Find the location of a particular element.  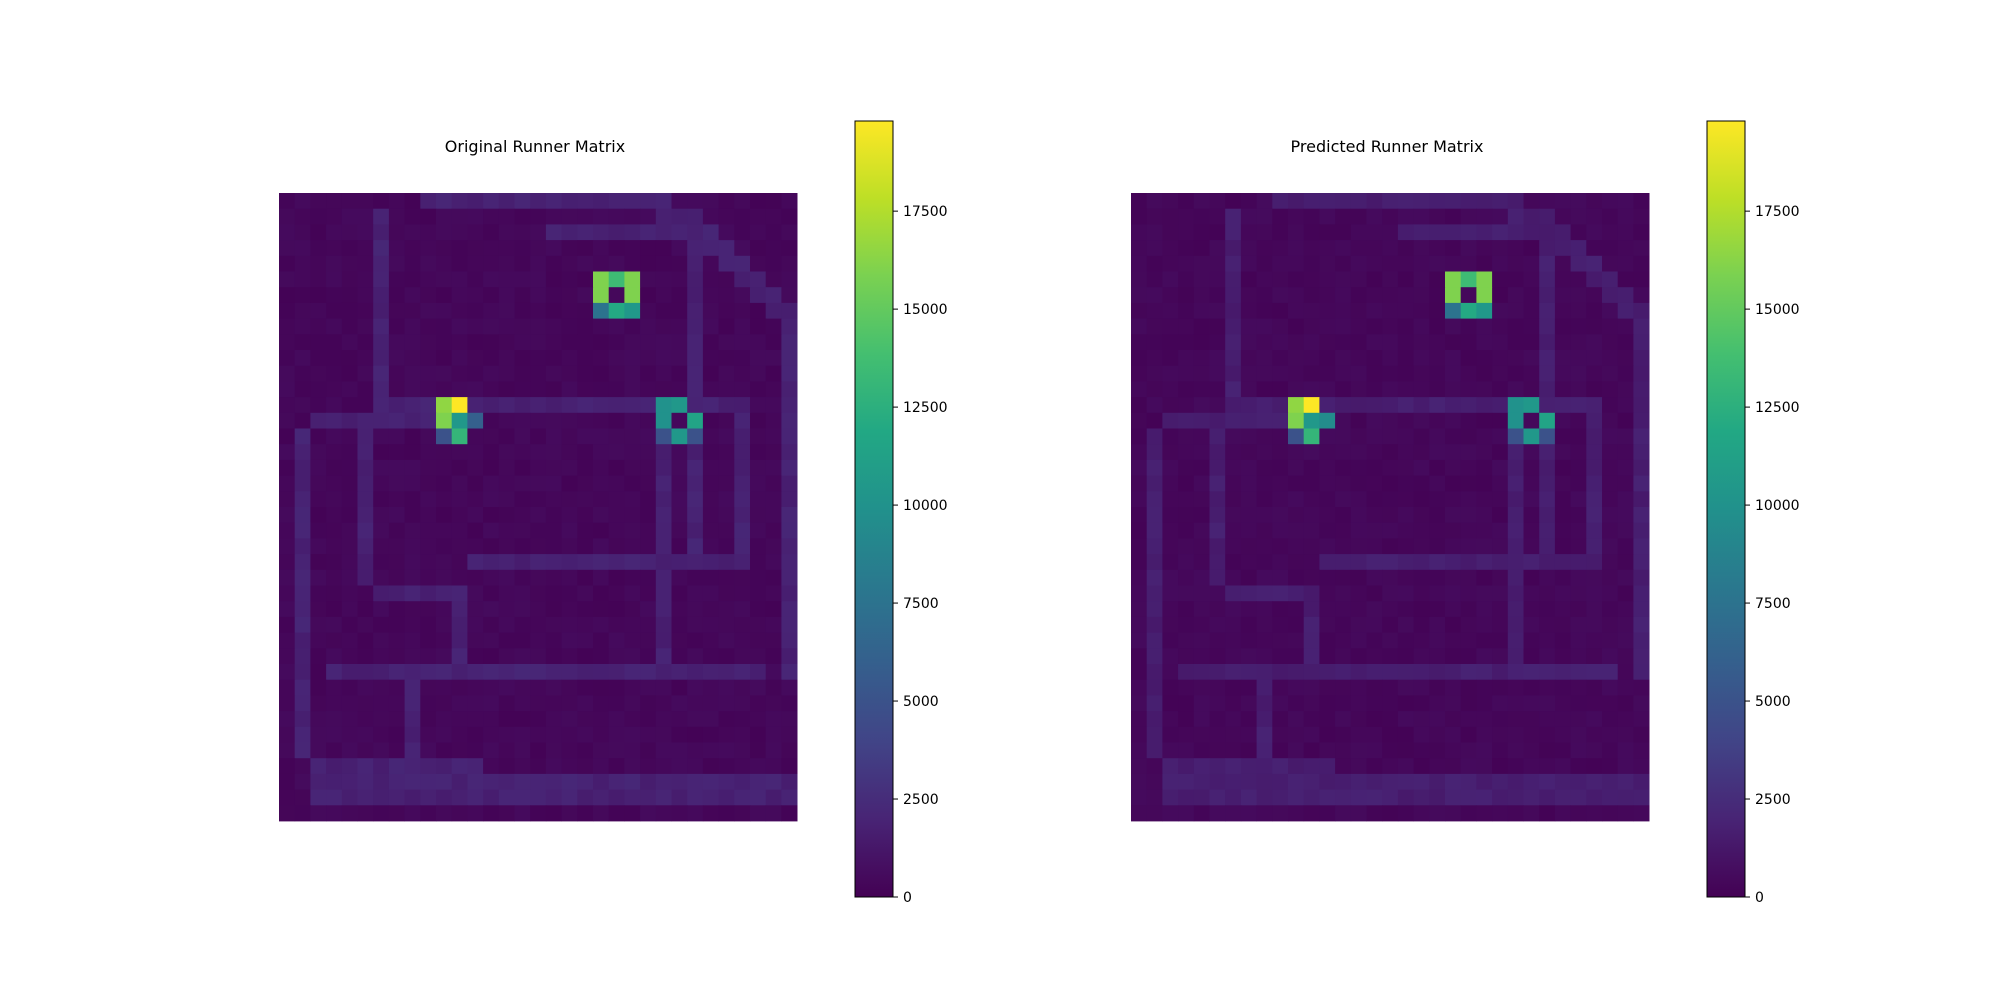

colorbar-tick-label: 7500 is located at coordinates (1773, 604).